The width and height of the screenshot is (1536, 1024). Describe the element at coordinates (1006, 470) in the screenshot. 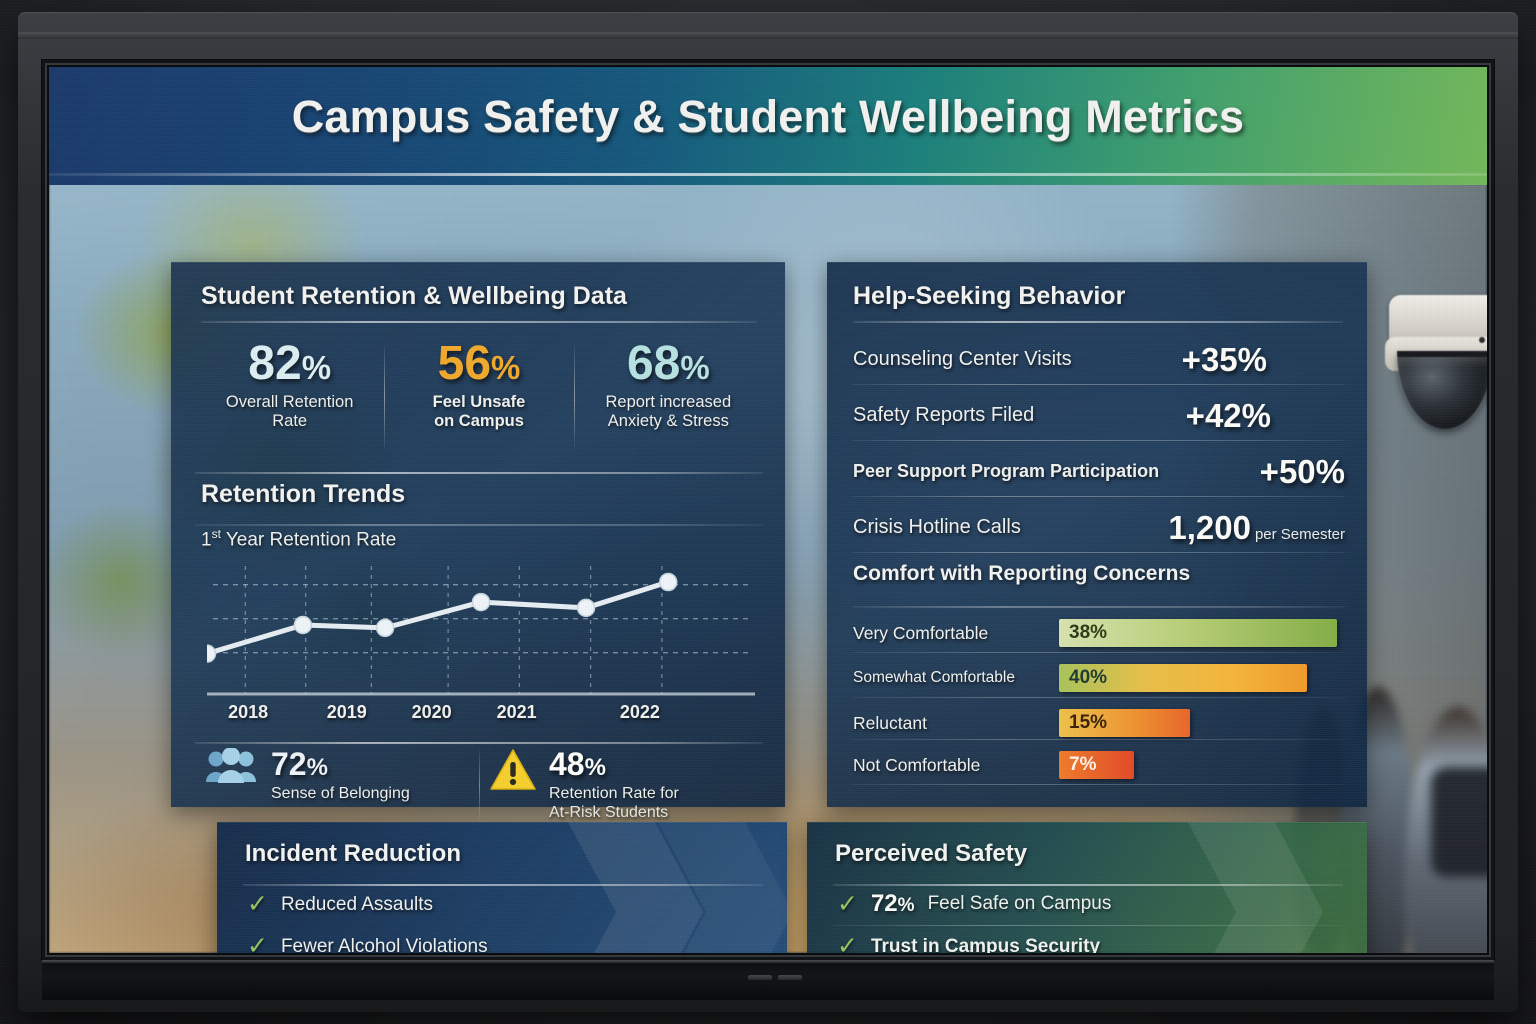

I see `metric-label: Peer Support Program Participation` at that location.